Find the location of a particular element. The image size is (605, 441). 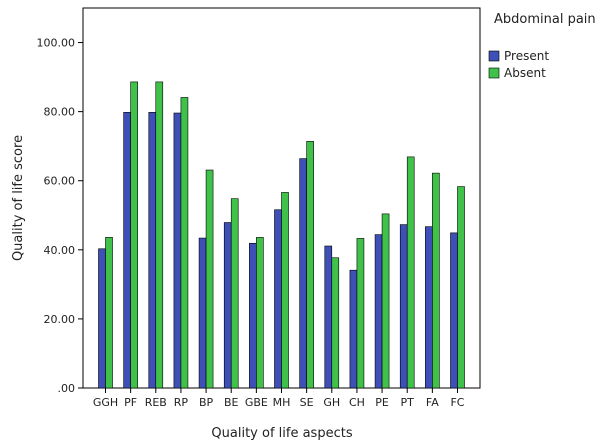

legend-label-present: Present is located at coordinates (526, 56).